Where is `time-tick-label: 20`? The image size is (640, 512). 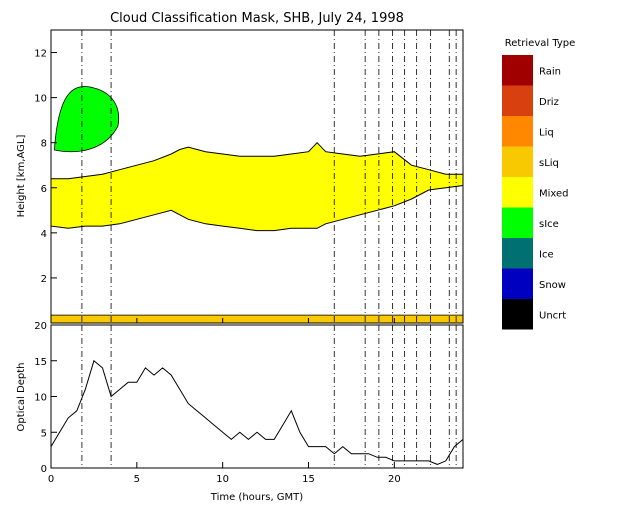
time-tick-label: 20 is located at coordinates (394, 479).